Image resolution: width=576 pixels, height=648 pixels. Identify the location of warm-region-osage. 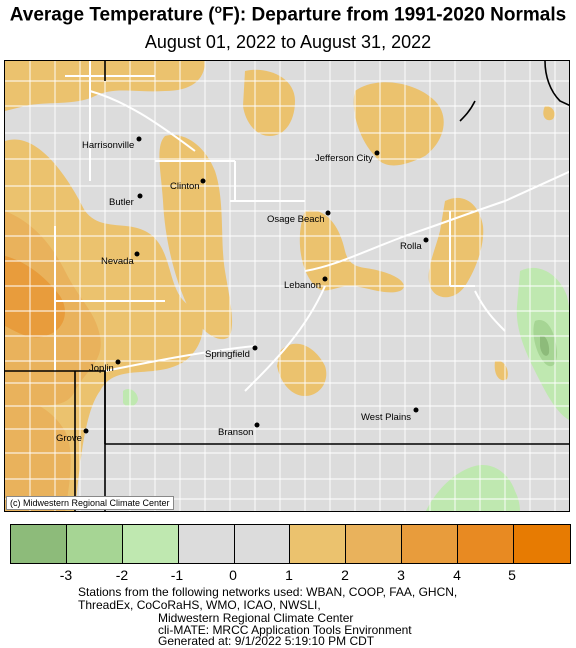
(351, 251).